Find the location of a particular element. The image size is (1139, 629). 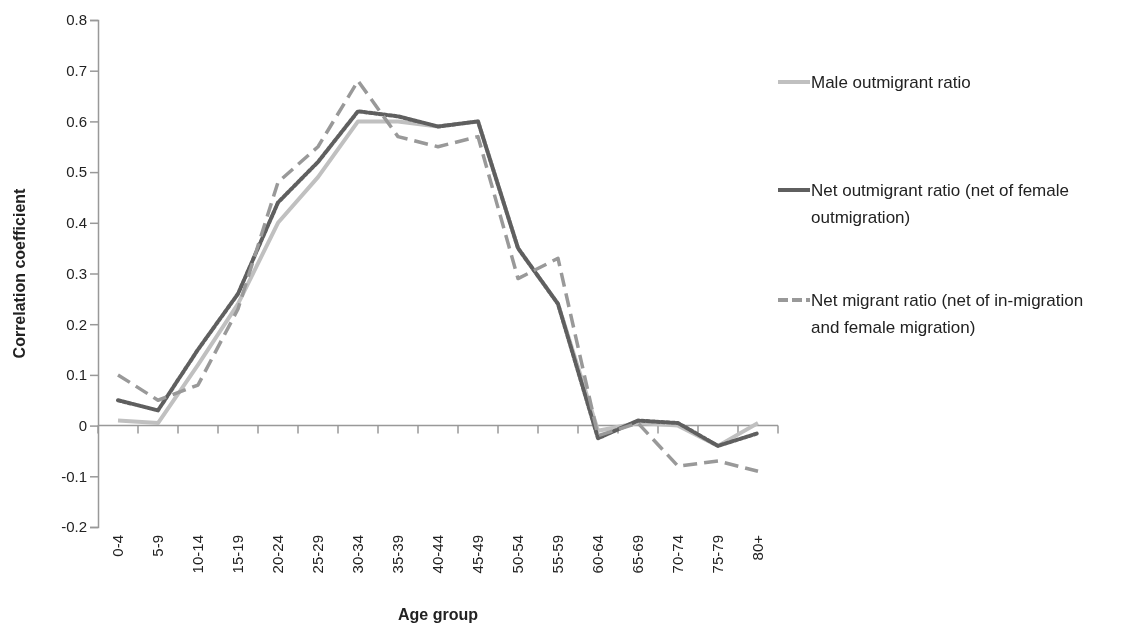

x-tick-label: 35-39 is located at coordinates (397, 554).